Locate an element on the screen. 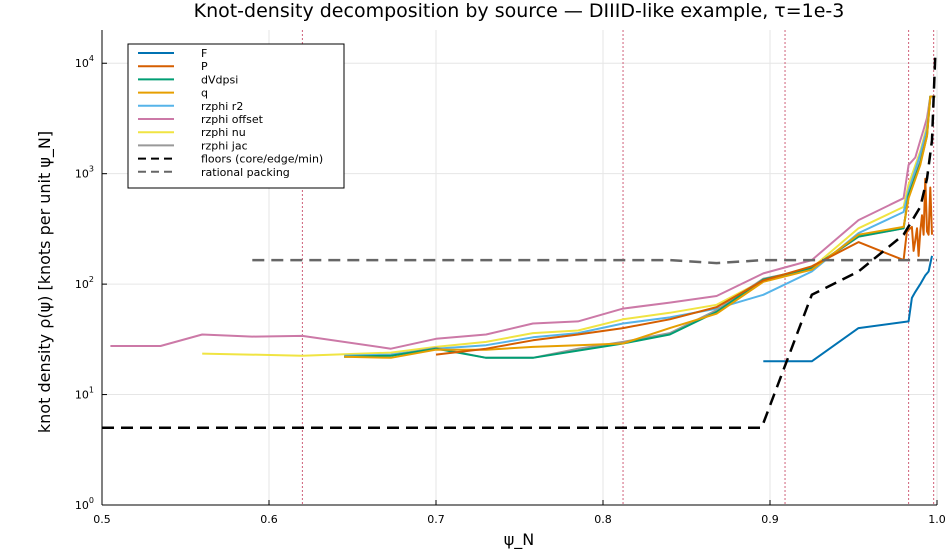  y-tick-label: 10³ is located at coordinates (84, 173).